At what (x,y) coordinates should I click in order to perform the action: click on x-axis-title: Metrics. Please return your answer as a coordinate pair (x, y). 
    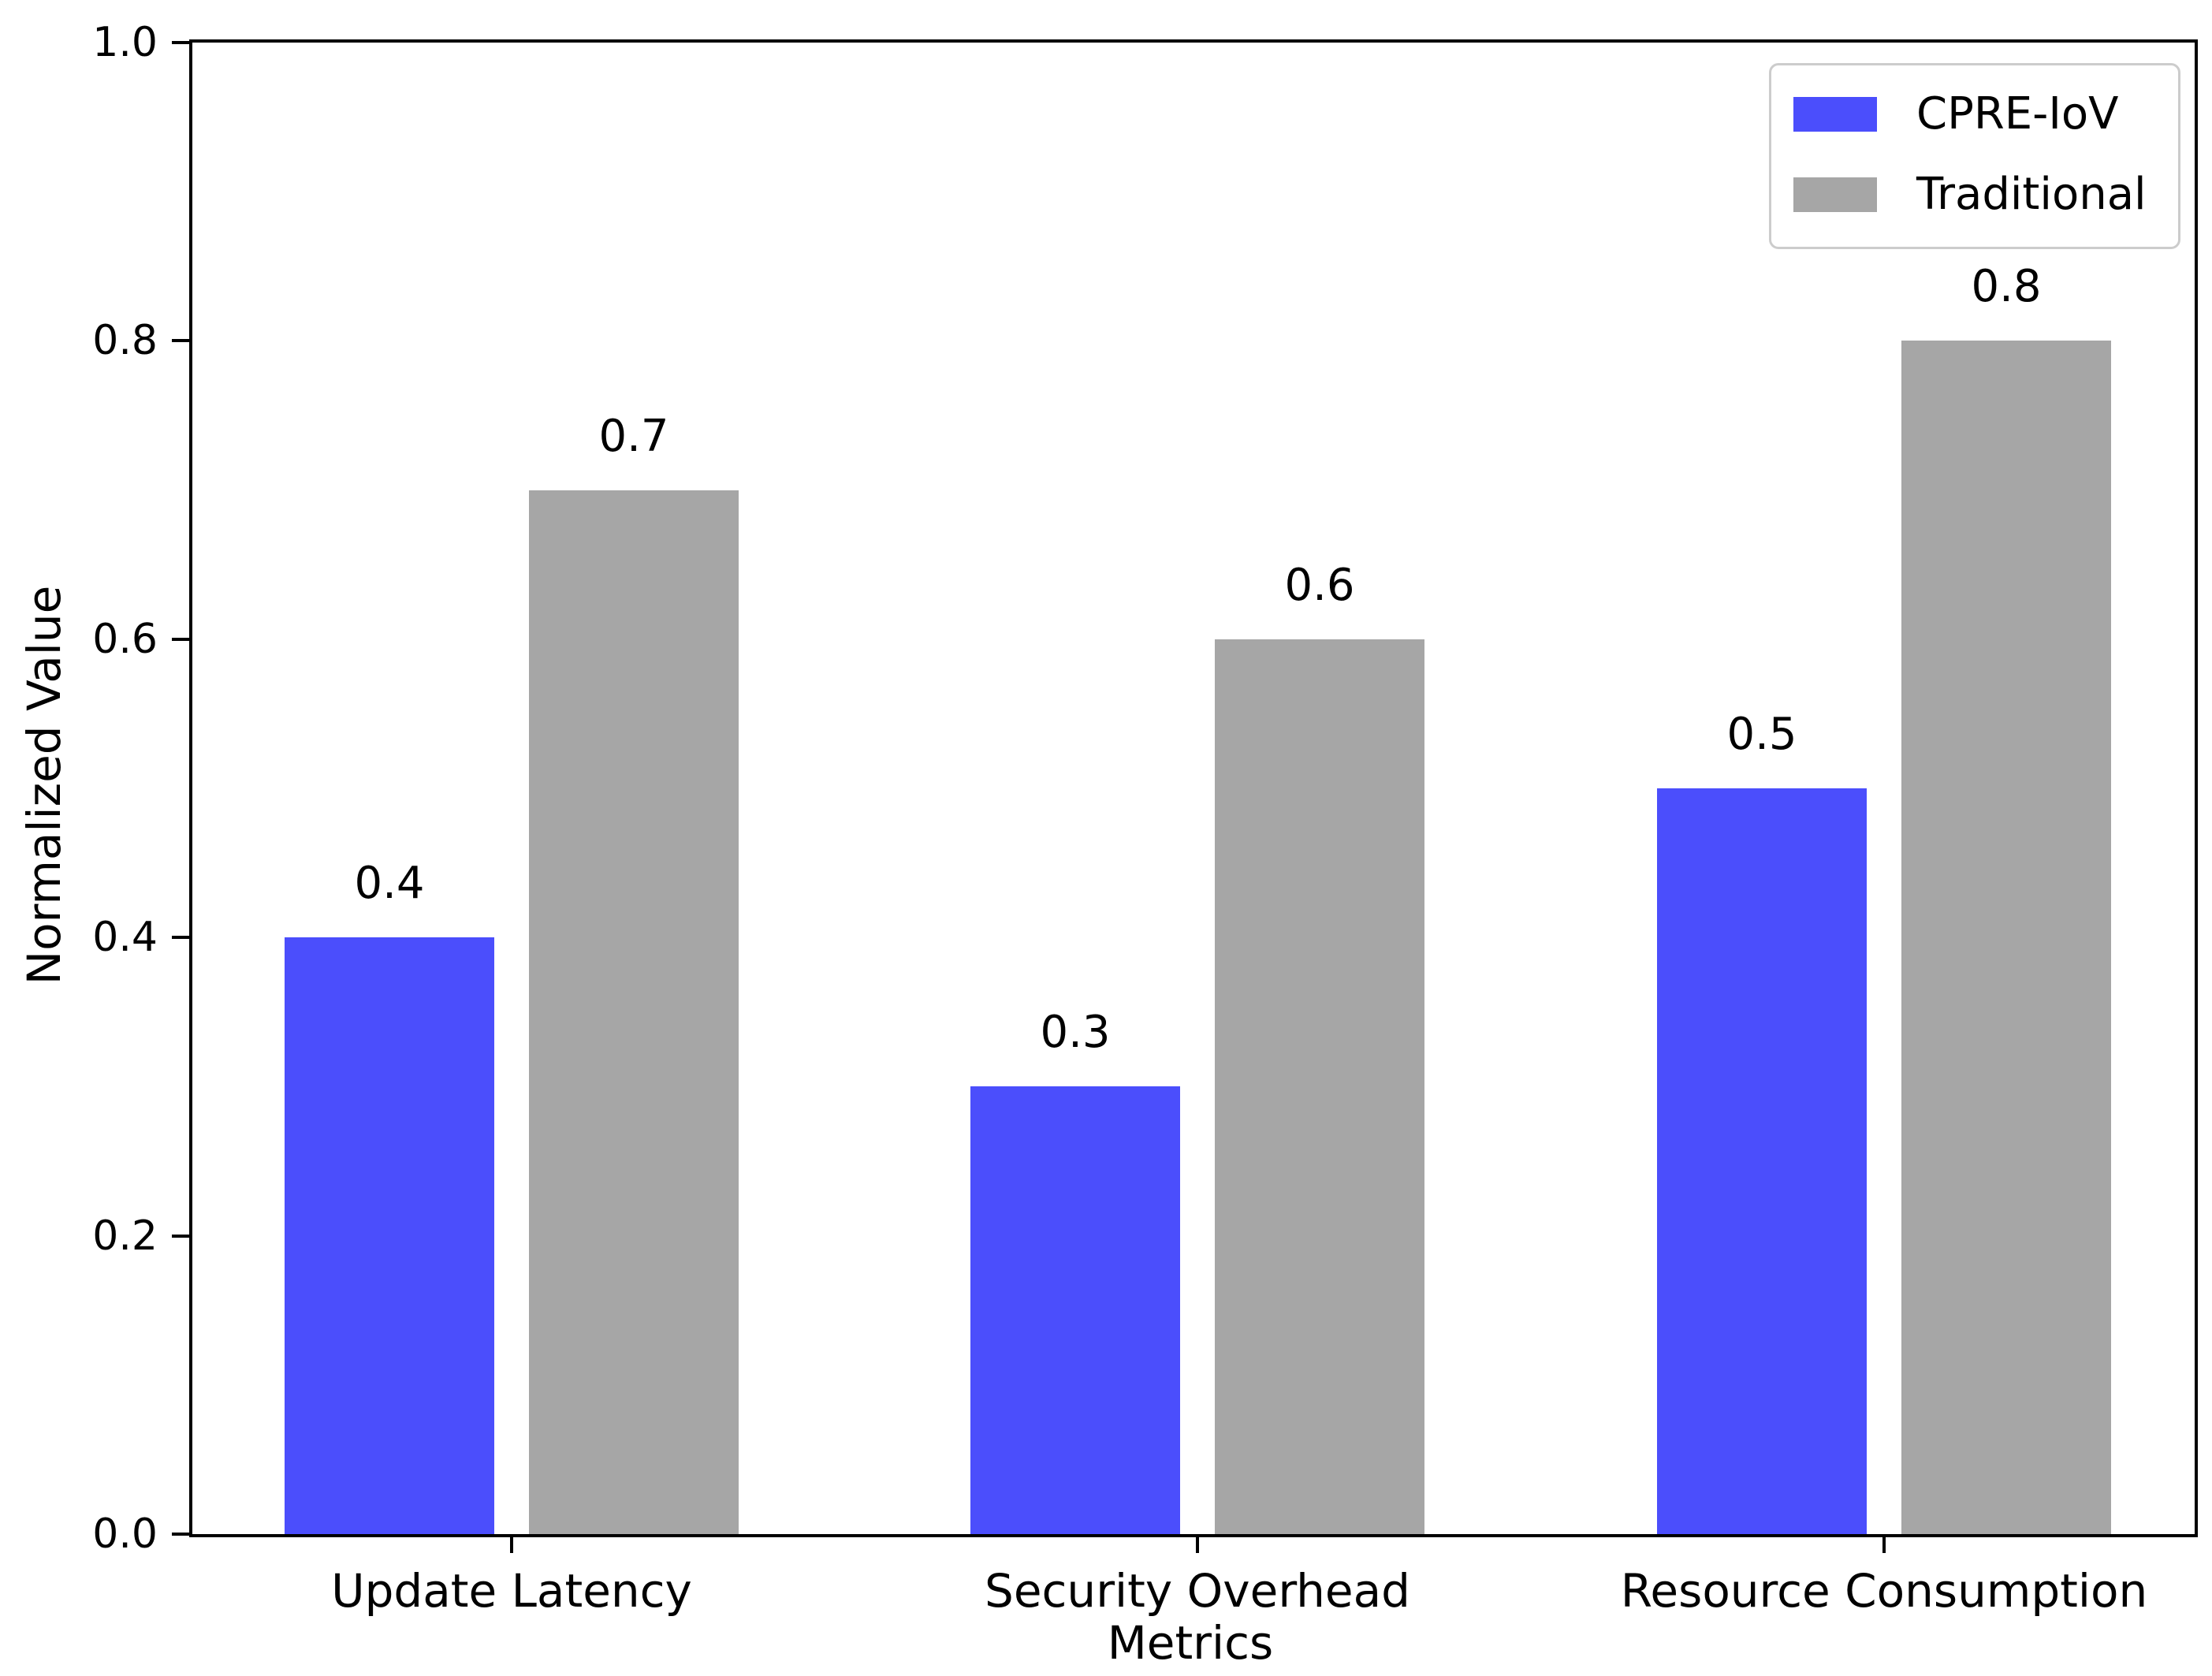
    Looking at the image, I should click on (1190, 1643).